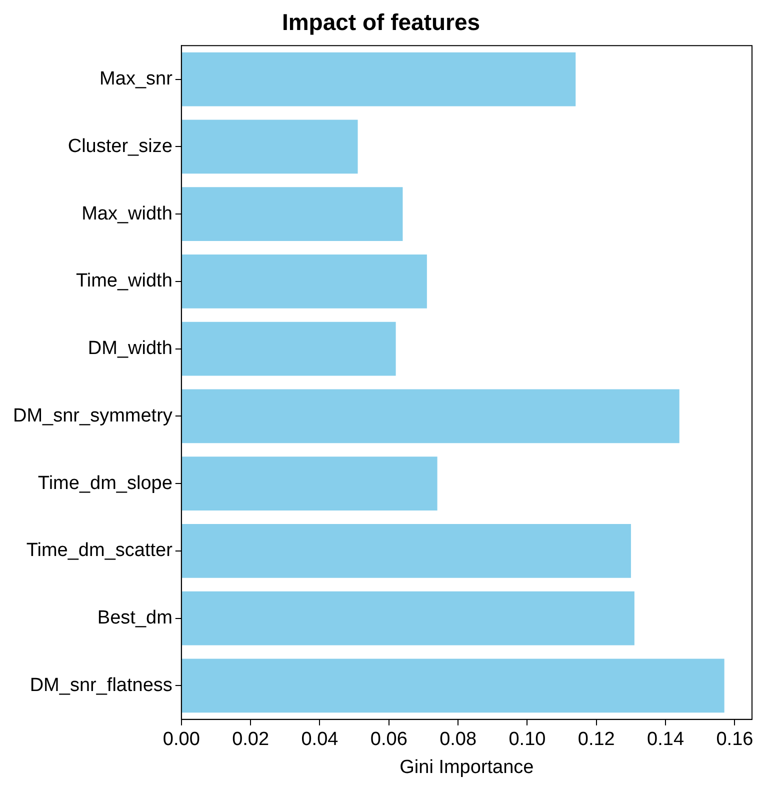 This screenshot has height=785, width=759. I want to click on x-tick-label: 0.16, so click(735, 739).